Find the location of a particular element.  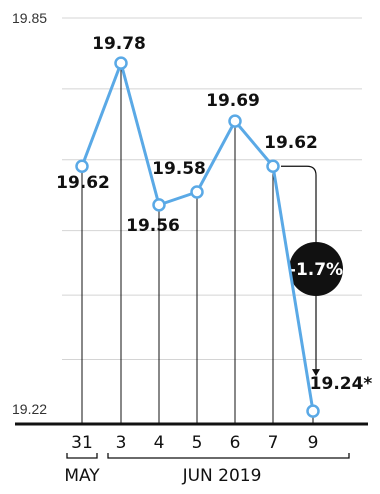

change-annotation: -1.7% is located at coordinates (312, 271).